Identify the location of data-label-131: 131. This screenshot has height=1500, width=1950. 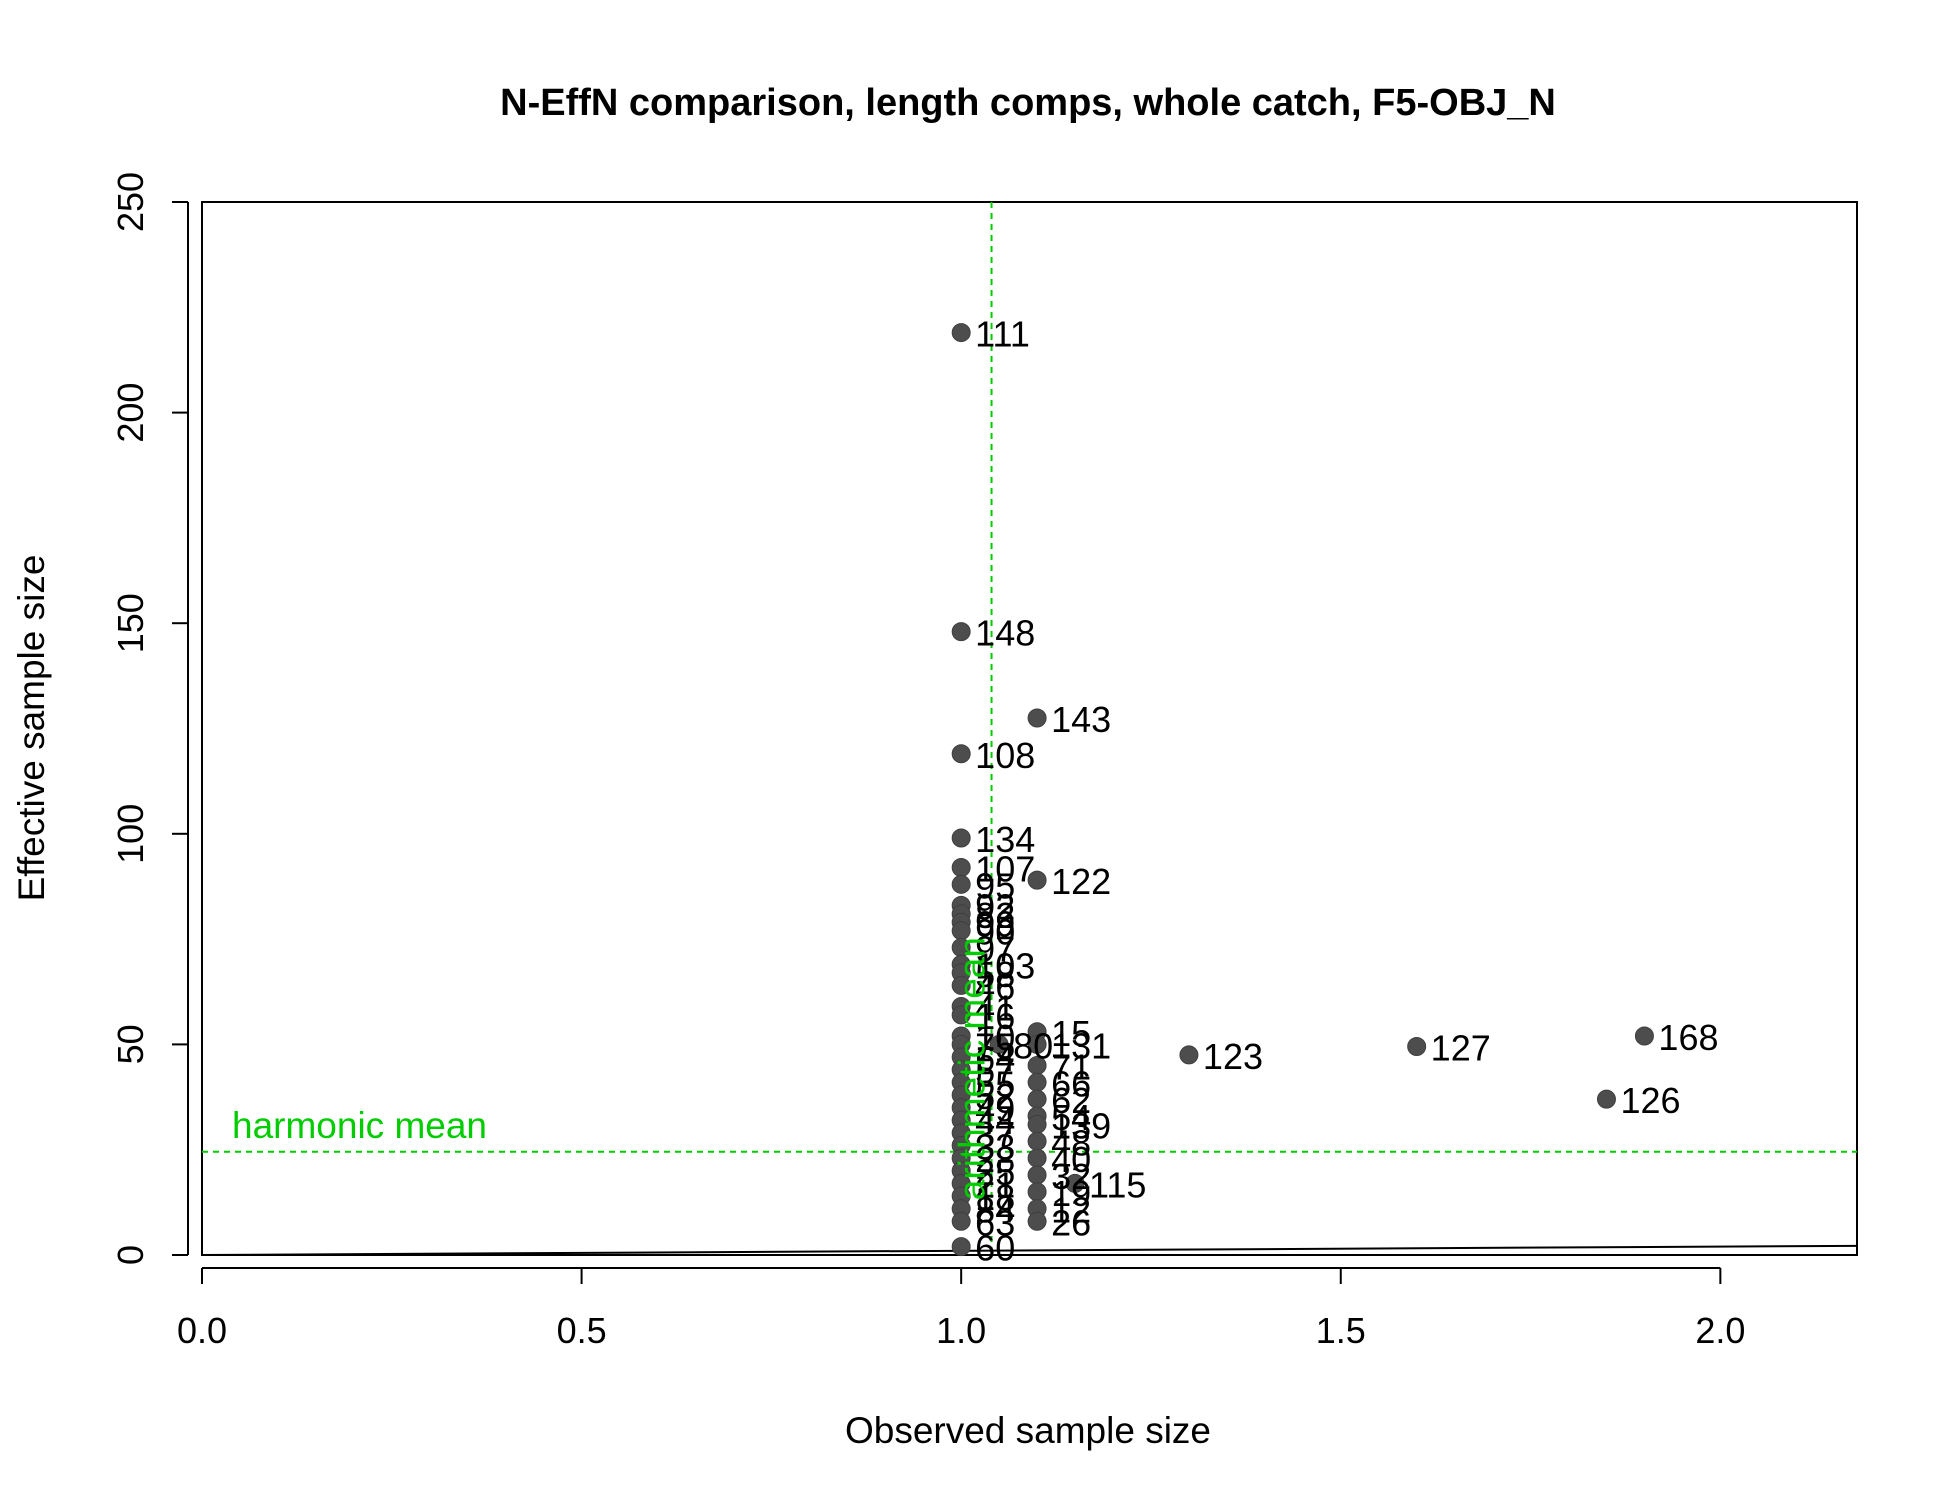
(1081, 1045).